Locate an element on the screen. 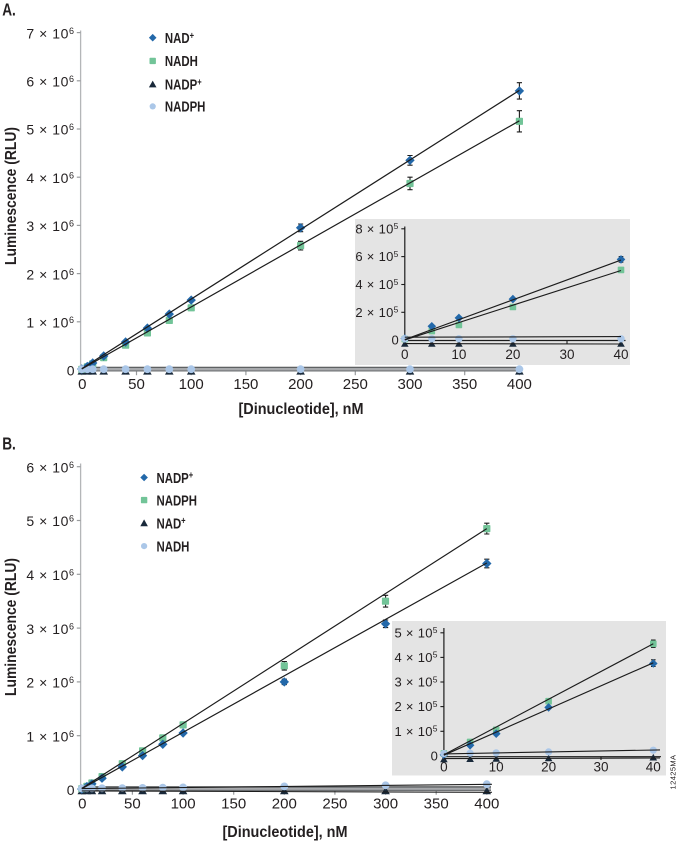 This screenshot has width=680, height=848. svg-text: B. is located at coordinates (9, 444).